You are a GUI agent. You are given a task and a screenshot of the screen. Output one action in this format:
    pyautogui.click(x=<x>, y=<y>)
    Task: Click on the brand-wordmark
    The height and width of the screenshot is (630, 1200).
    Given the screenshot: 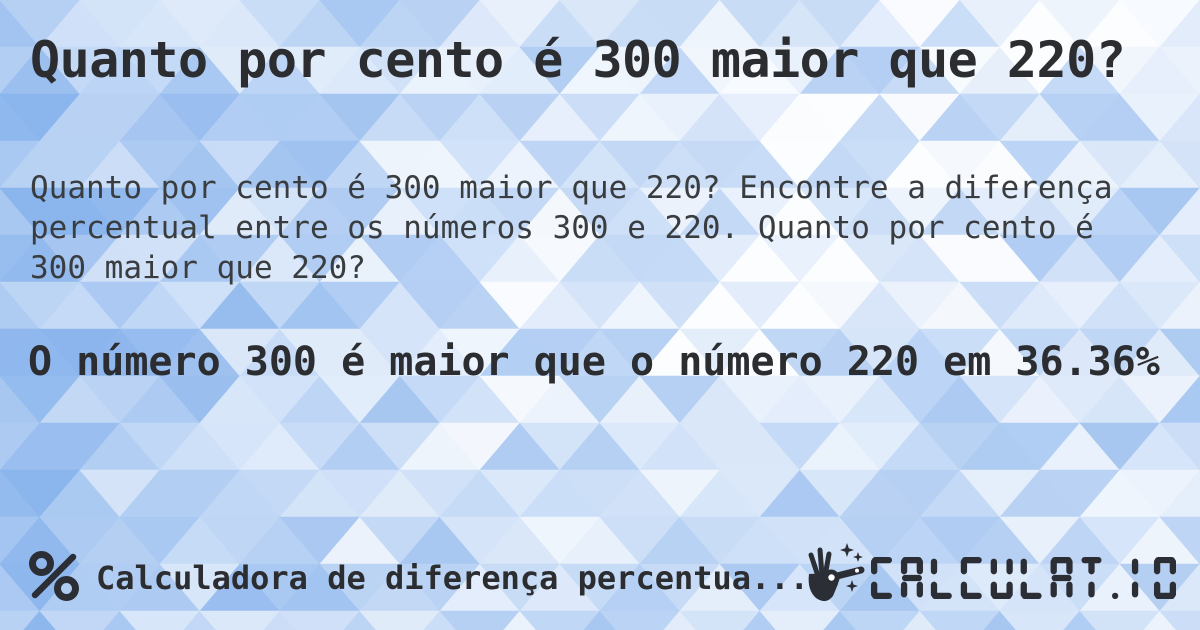 What is the action you would take?
    pyautogui.click(x=1023, y=578)
    